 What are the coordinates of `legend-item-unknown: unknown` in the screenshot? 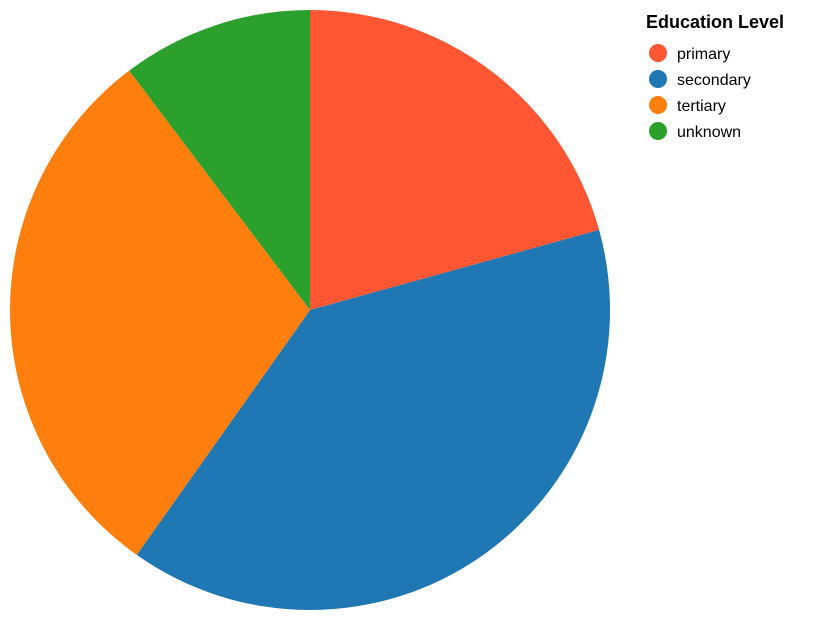 It's located at (695, 131).